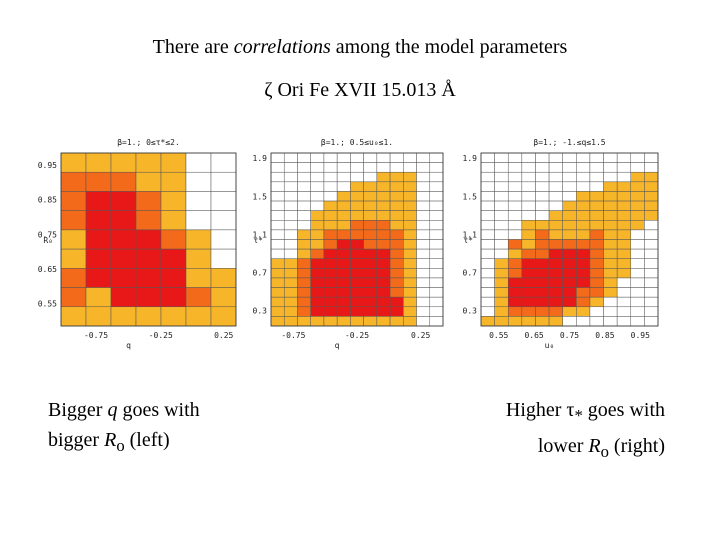 The image size is (720, 540). Describe the element at coordinates (357, 335) in the screenshot. I see `x-tick-label: -0.25` at that location.